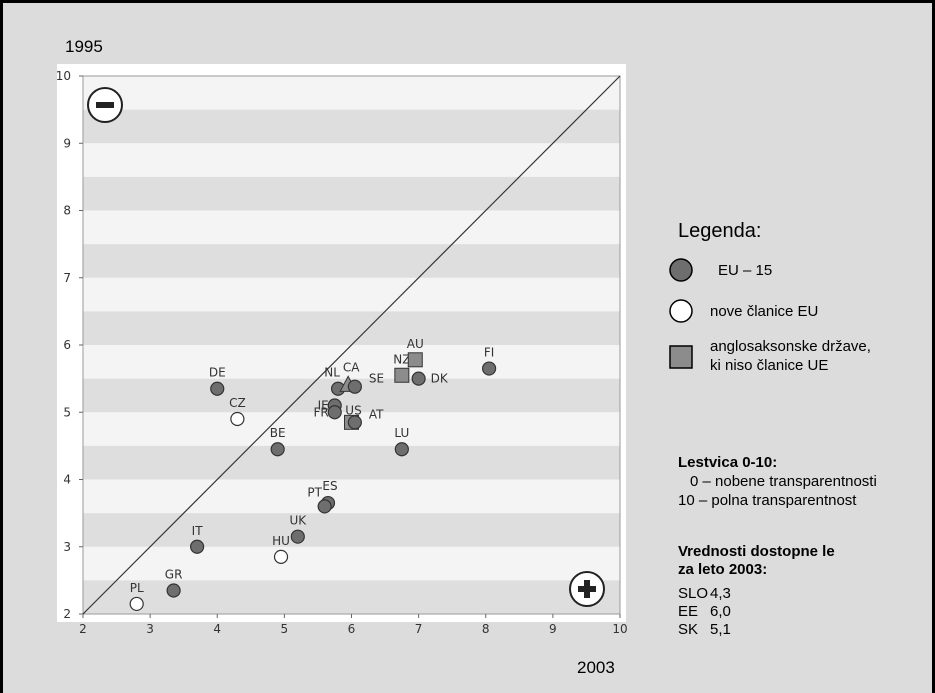  I want to click on only2003-title-line1: Vrednosti dostopne le, so click(756, 551).